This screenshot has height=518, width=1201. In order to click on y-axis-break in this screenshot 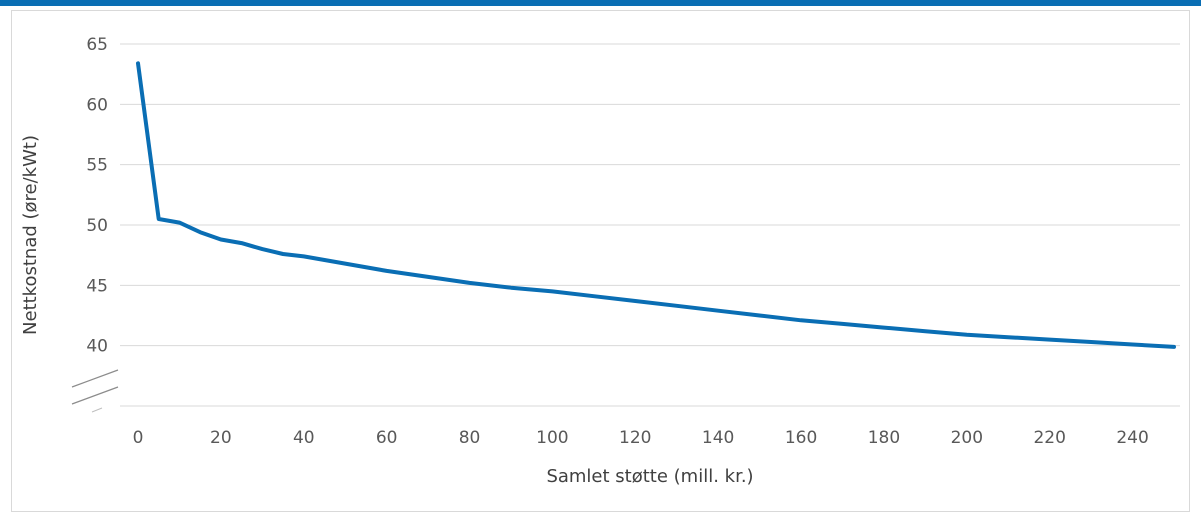, I will do `click(95, 391)`.